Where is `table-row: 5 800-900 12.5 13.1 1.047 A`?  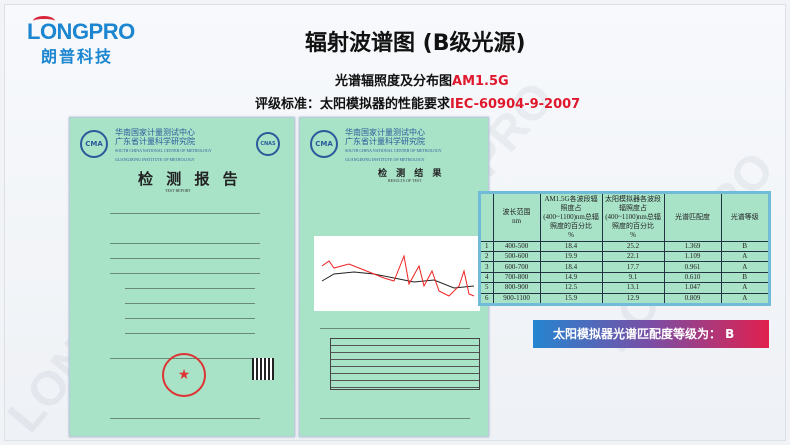 table-row: 5 800-900 12.5 13.1 1.047 A is located at coordinates (625, 288).